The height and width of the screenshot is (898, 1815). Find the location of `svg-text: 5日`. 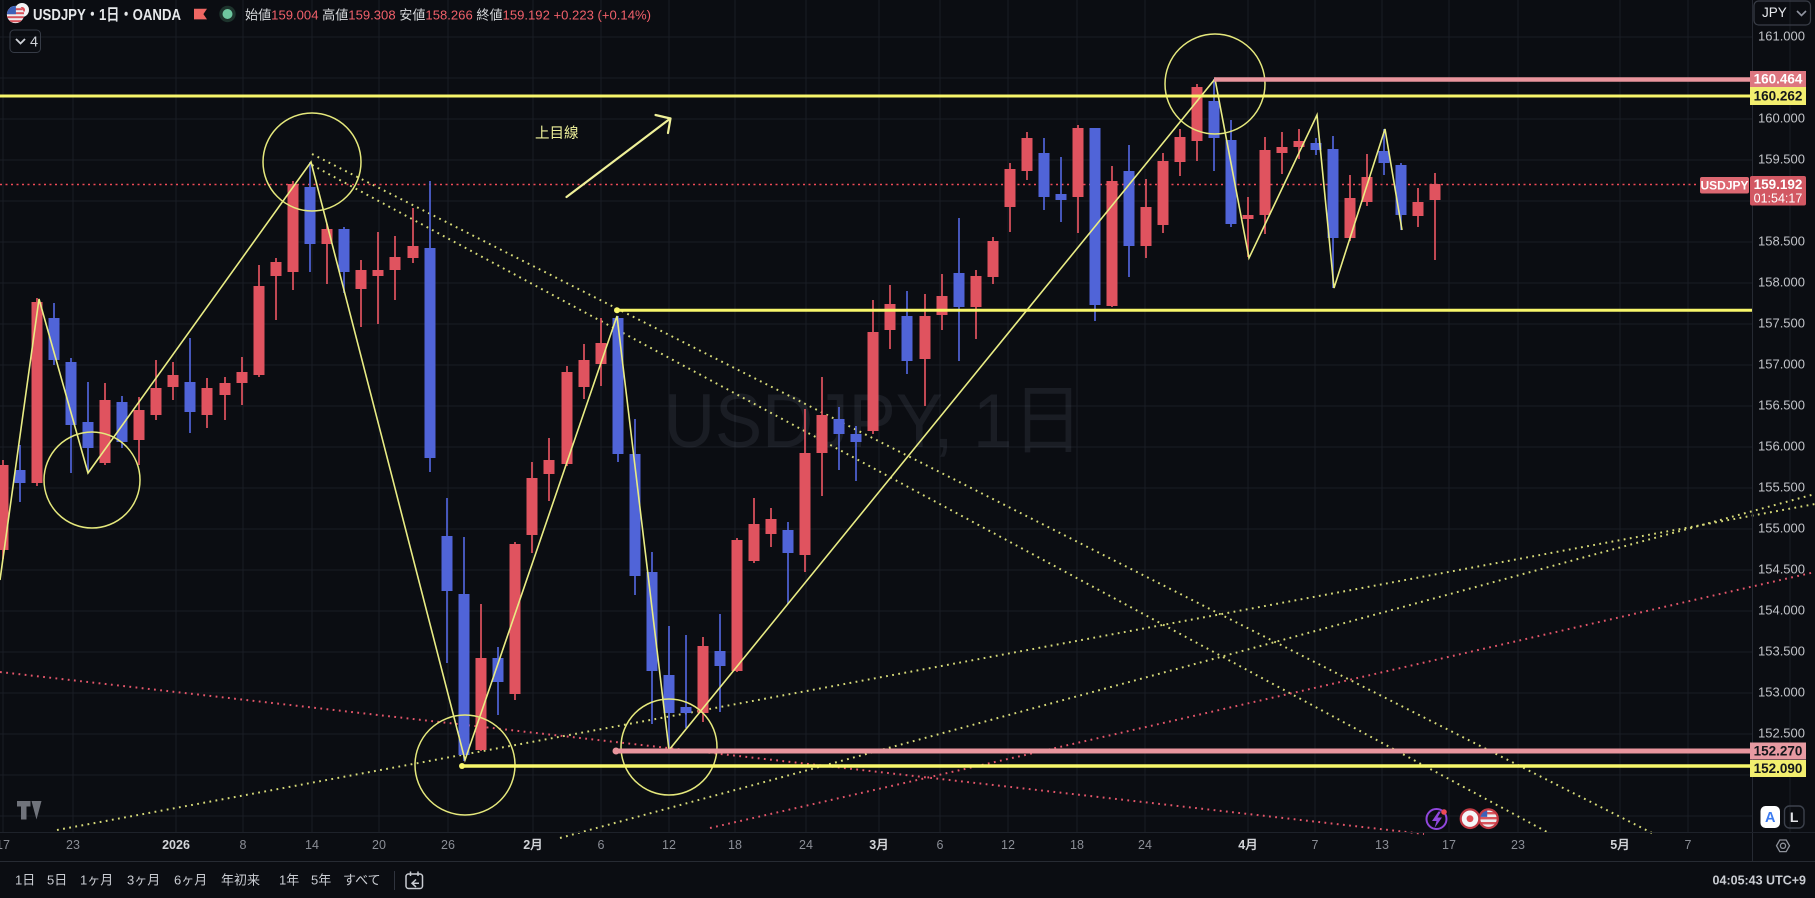

svg-text: 5日 is located at coordinates (57, 880).